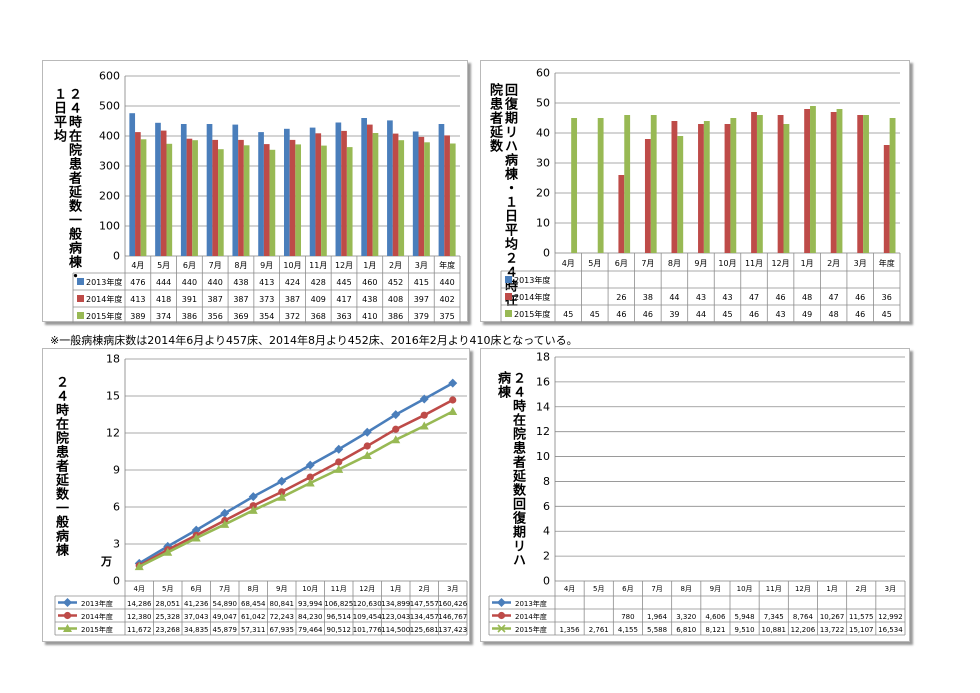 The width and height of the screenshot is (980, 693). Describe the element at coordinates (292, 316) in the screenshot. I see `table-cell: 372` at that location.